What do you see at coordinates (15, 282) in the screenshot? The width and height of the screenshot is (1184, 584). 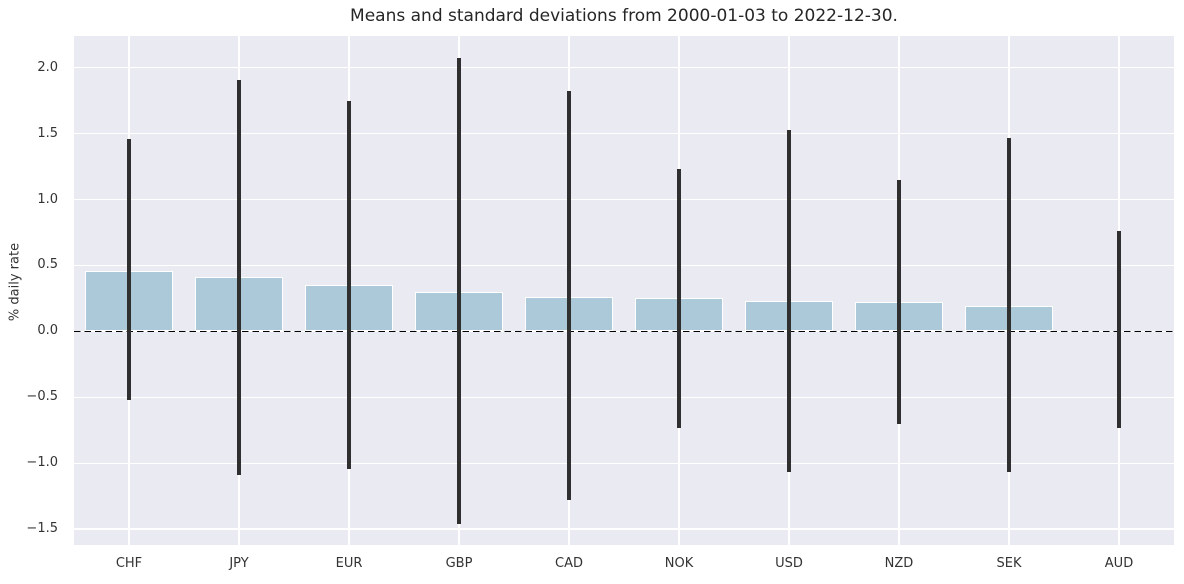 I see `y-axis-label: % daily rate` at bounding box center [15, 282].